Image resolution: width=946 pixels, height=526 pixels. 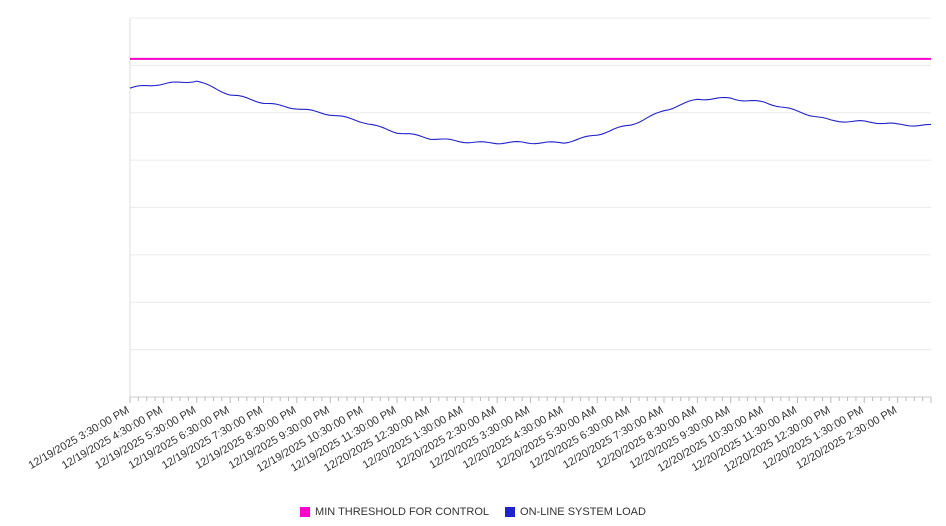 I want to click on legend-label-min-threshold: MIN THRESHOLD FOR CONTROL, so click(x=402, y=512).